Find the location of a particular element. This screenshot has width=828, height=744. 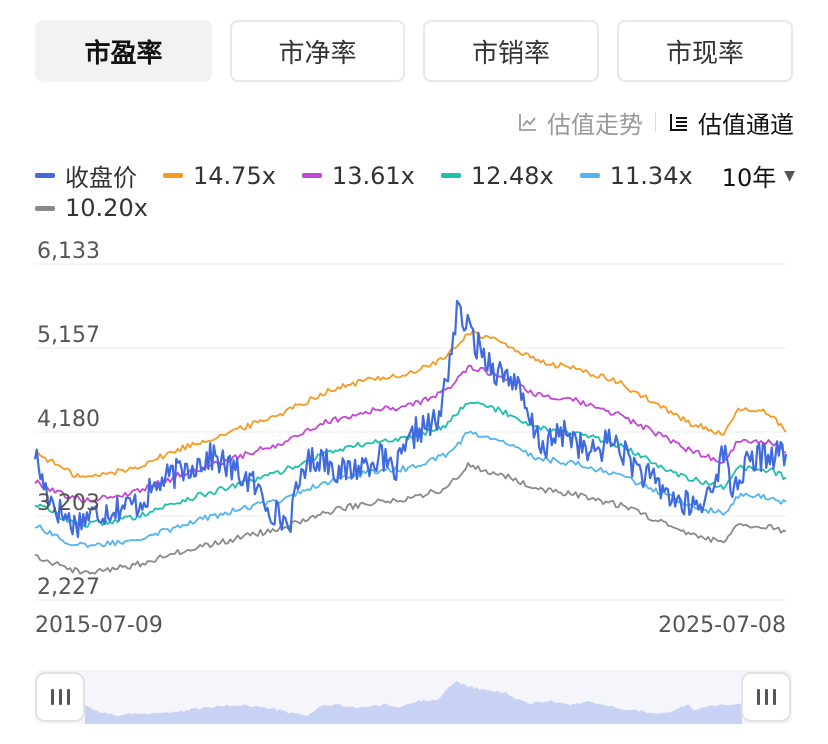

valuation-channel-label: 估值通道 is located at coordinates (746, 124).